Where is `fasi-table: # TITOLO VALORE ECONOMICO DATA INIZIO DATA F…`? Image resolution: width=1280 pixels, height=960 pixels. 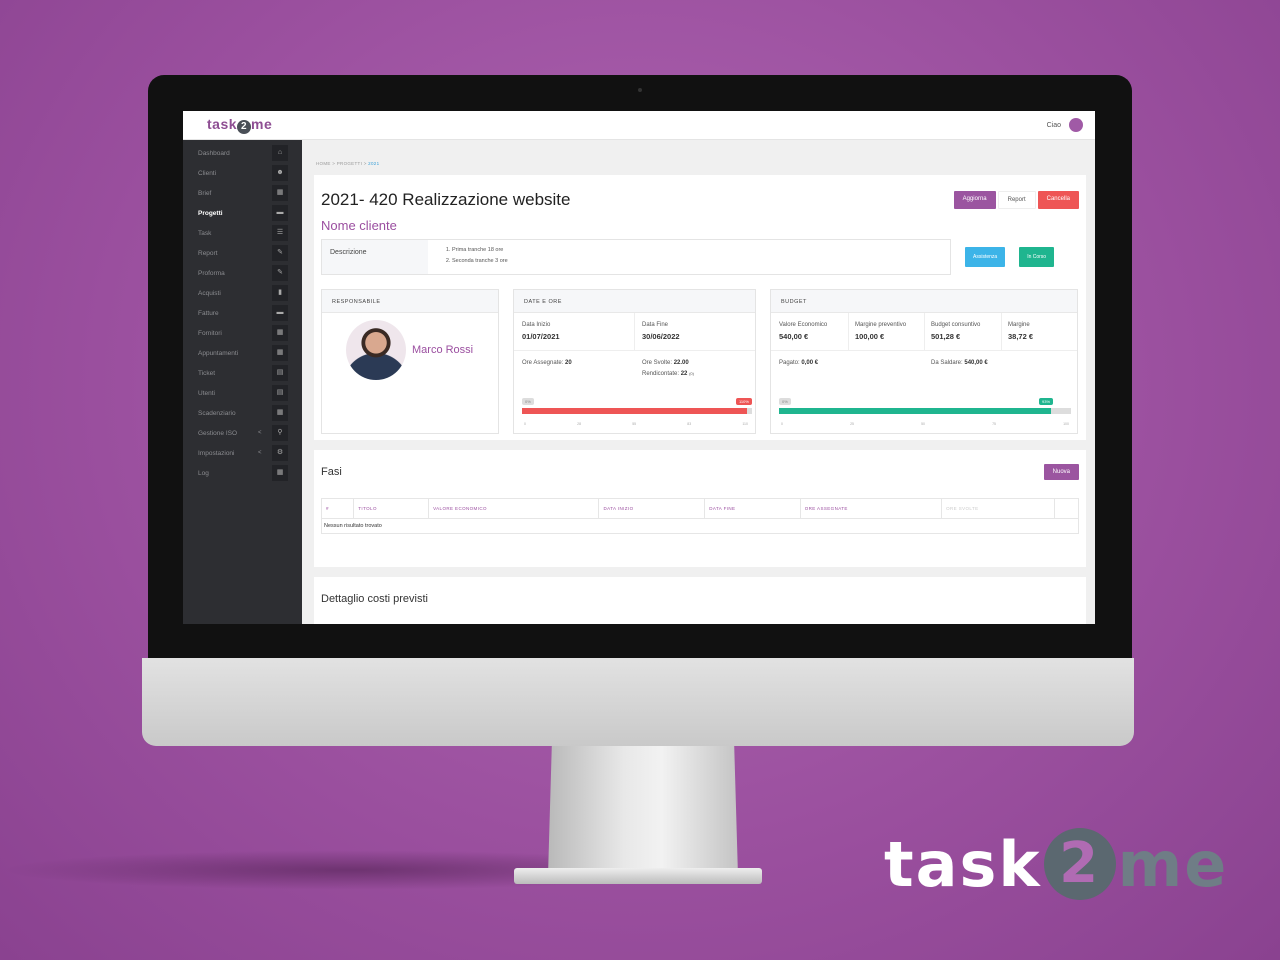
fasi-table: # TITOLO VALORE ECONOMICO DATA INIZIO DATA F… is located at coordinates (700, 516).